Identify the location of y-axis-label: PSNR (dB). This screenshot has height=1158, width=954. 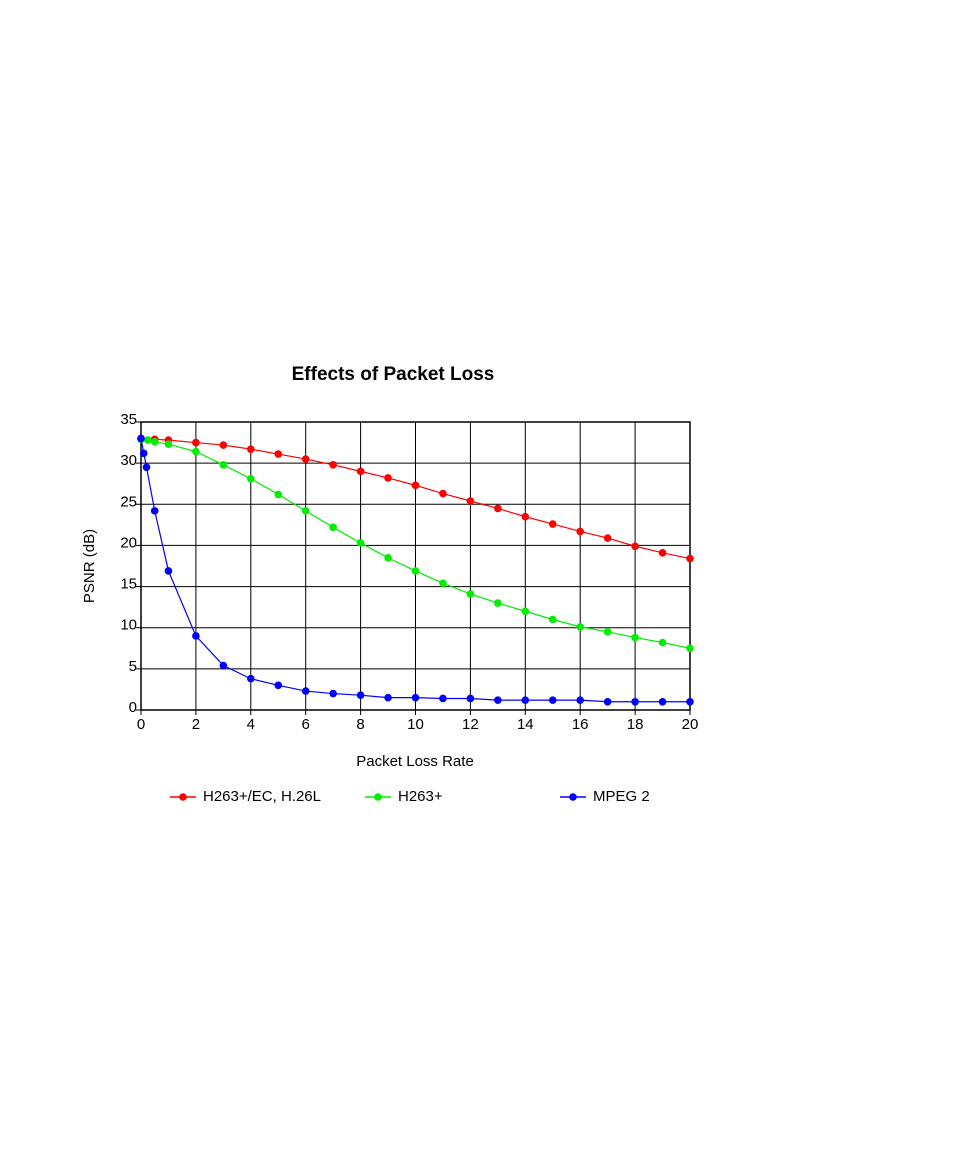
(89, 566).